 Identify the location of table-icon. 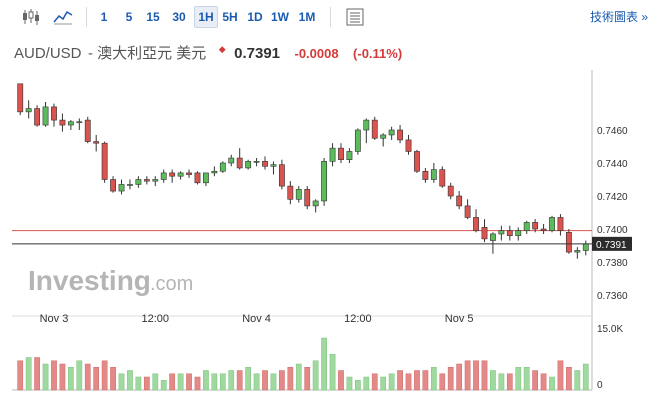
(355, 17).